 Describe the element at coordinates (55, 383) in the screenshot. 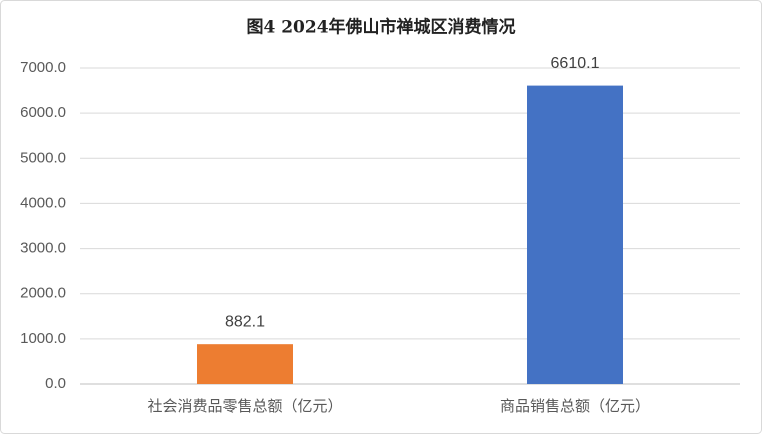

I see `y-tick-label: 0.0` at that location.